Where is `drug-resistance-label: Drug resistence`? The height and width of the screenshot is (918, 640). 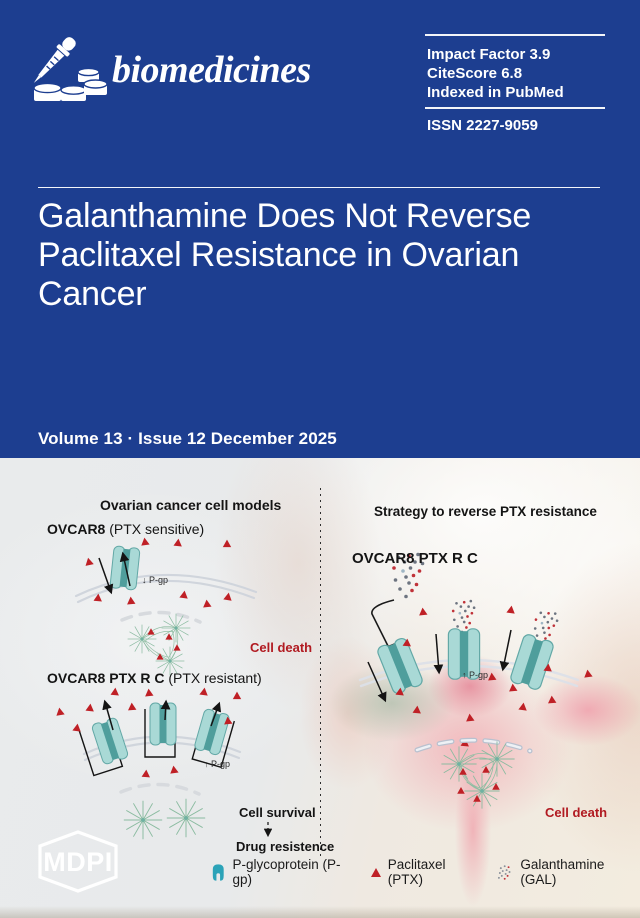 drug-resistance-label: Drug resistence is located at coordinates (285, 846).